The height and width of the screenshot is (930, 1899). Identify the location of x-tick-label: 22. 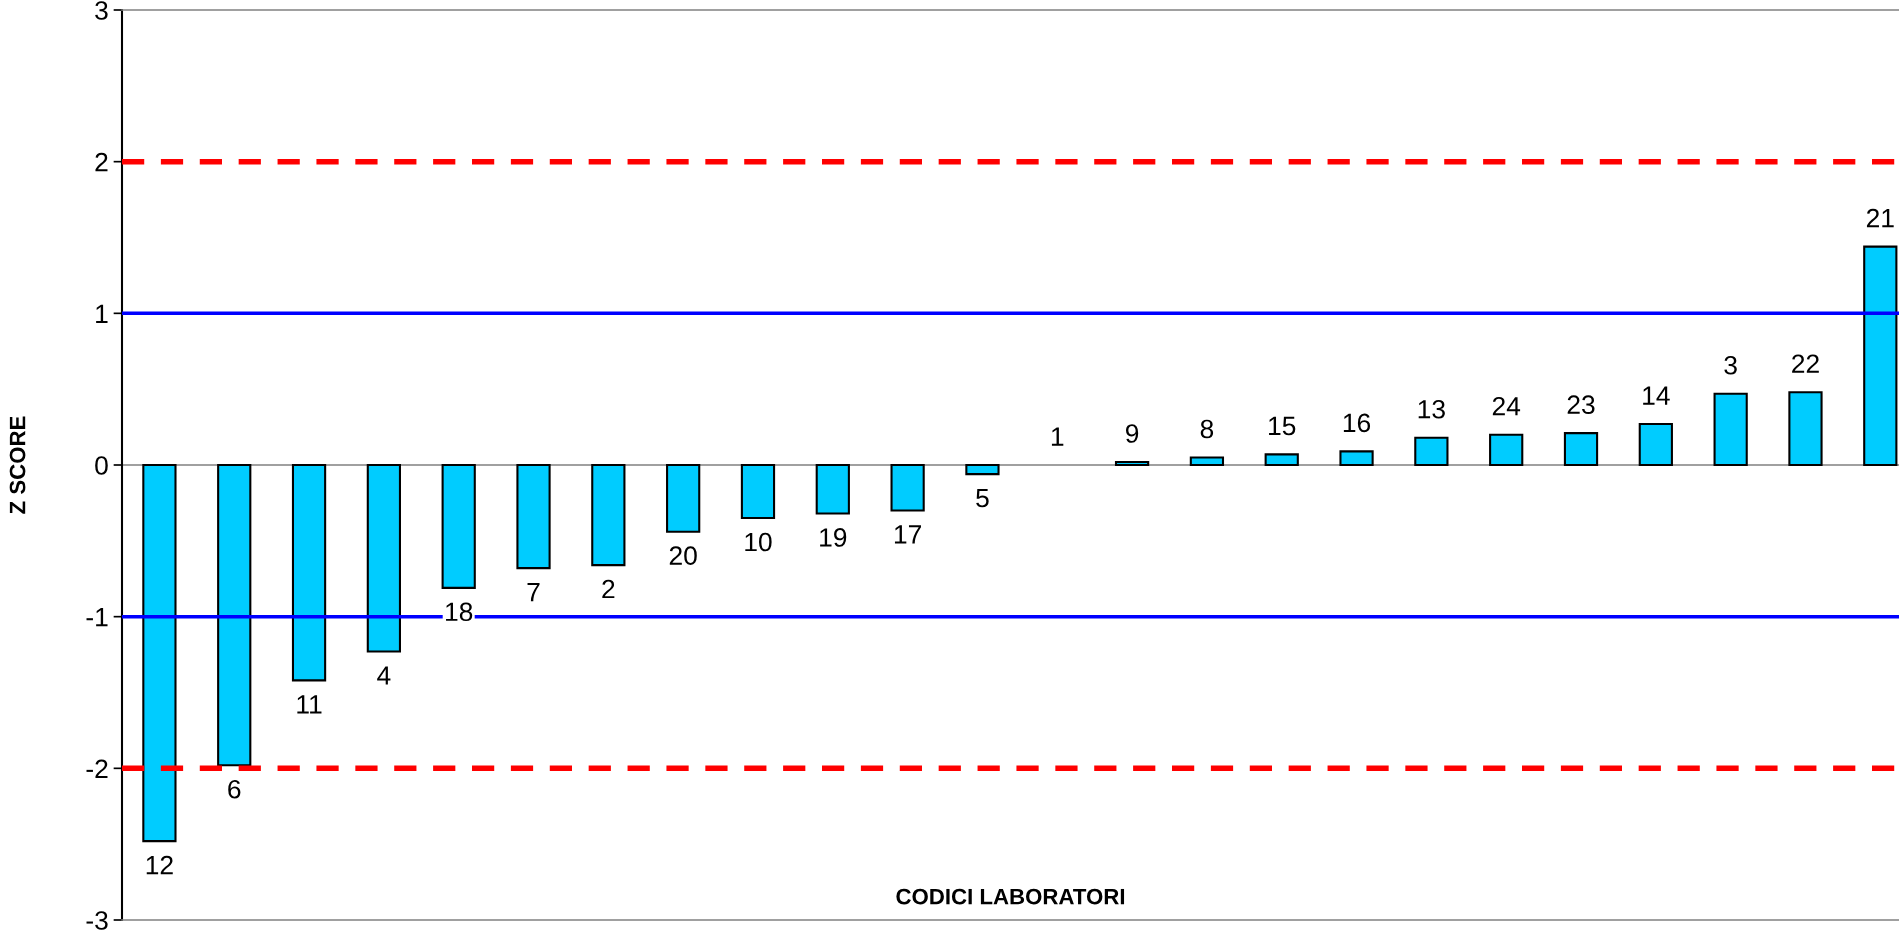
(1805, 363).